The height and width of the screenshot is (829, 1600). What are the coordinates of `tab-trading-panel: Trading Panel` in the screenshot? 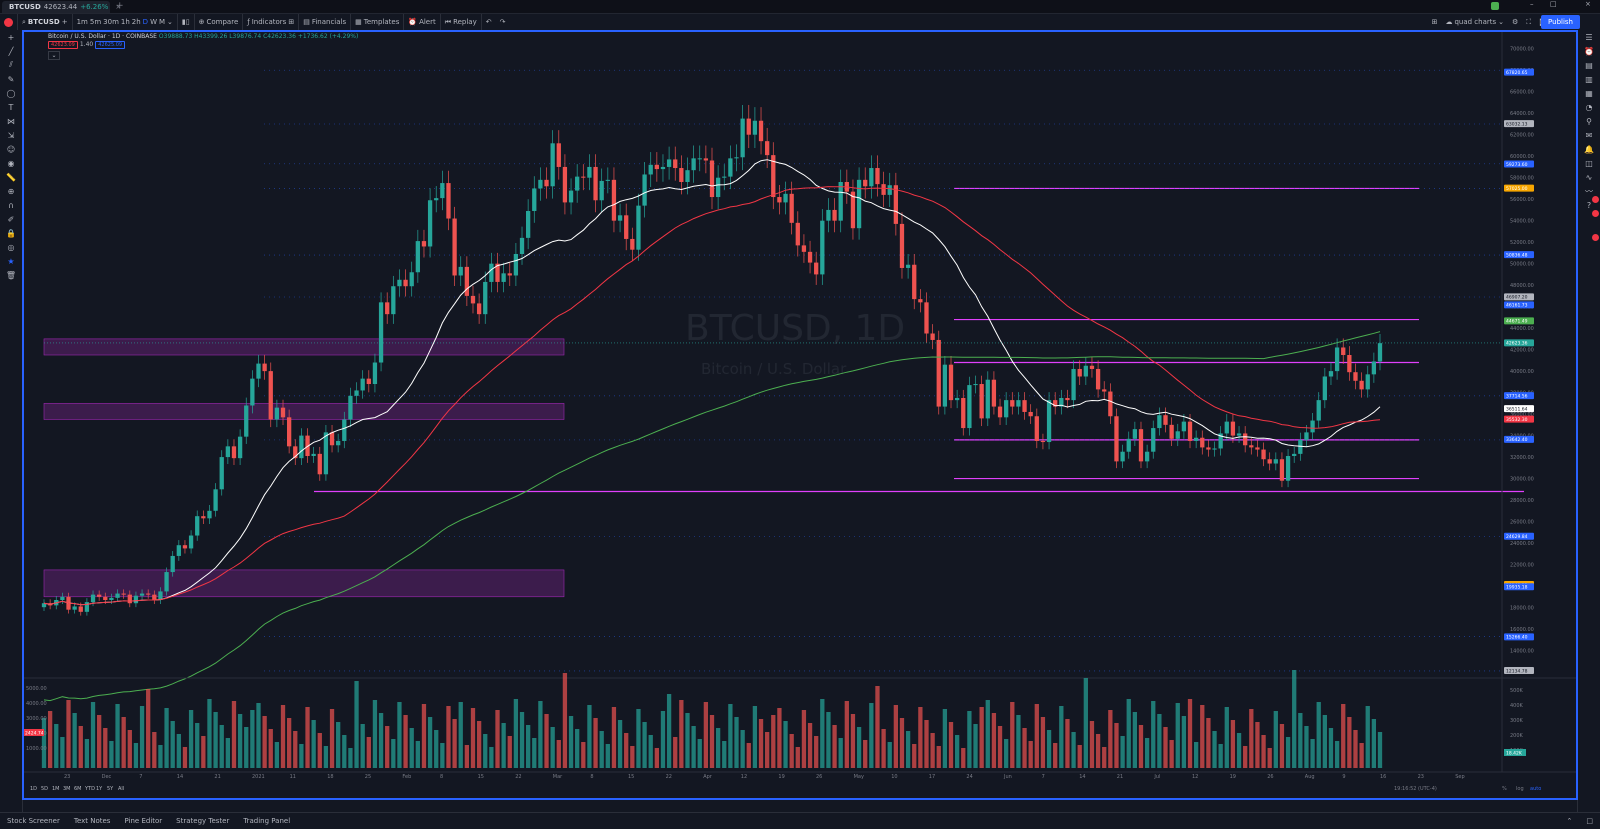 It's located at (267, 821).